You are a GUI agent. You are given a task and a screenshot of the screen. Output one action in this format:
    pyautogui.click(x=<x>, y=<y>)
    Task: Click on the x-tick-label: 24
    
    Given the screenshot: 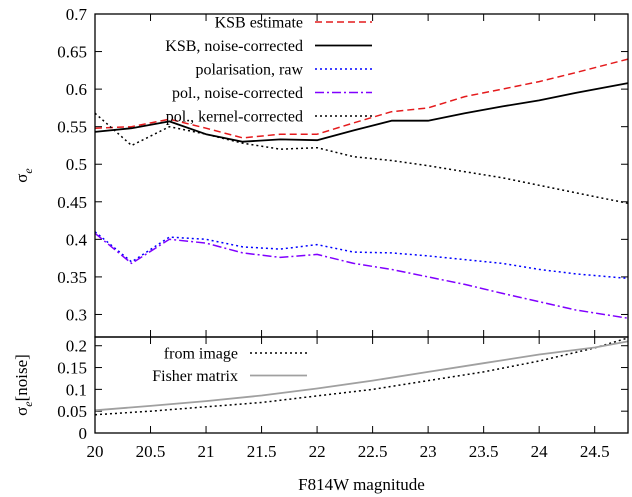 What is the action you would take?
    pyautogui.click(x=540, y=451)
    